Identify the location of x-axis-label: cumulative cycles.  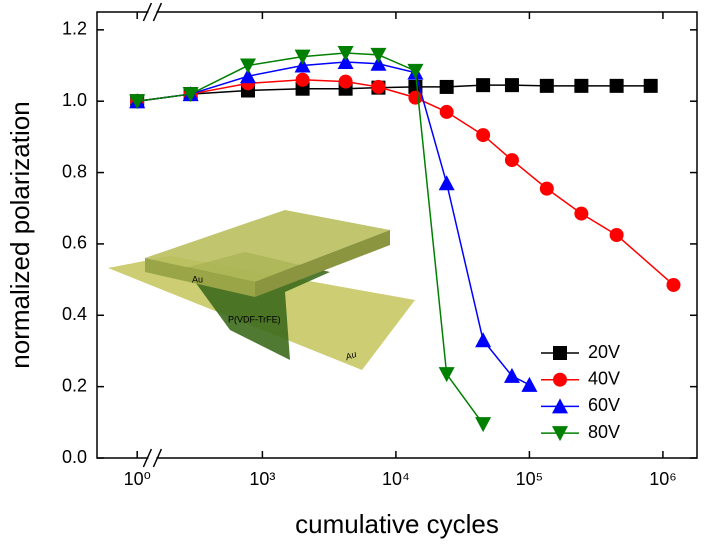
(397, 524).